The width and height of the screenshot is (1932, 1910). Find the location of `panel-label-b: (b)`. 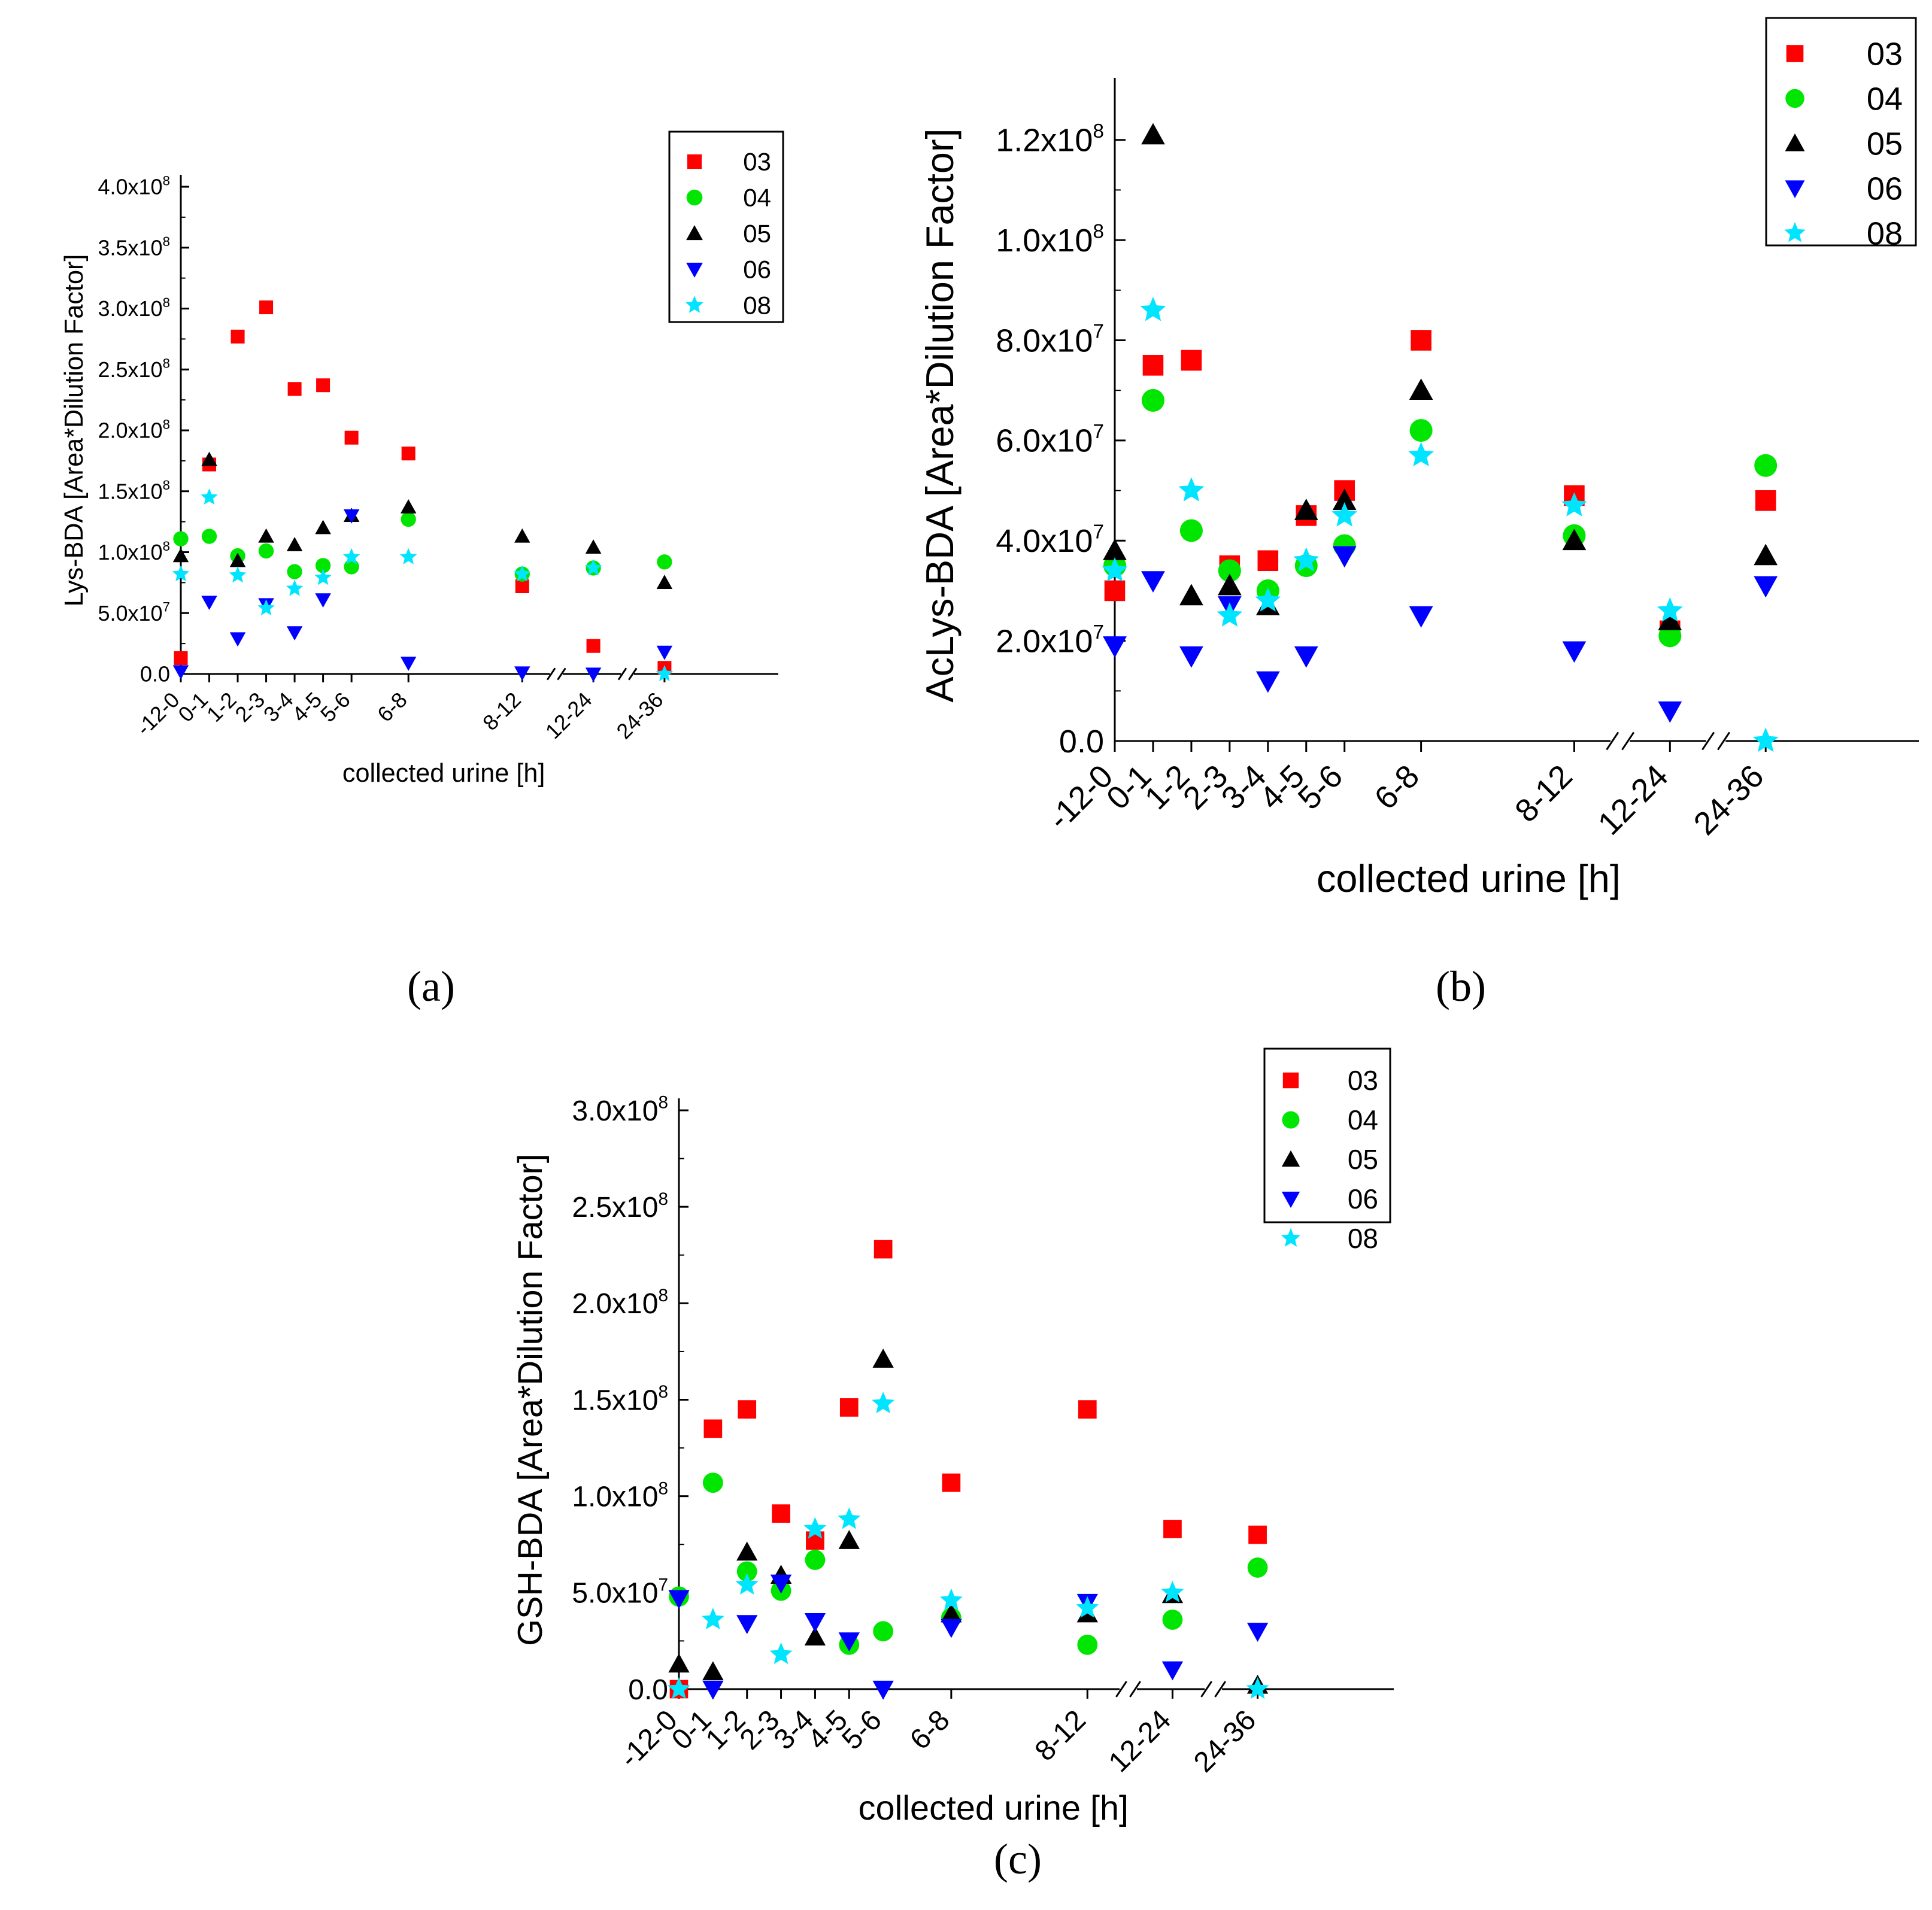

panel-label-b: (b) is located at coordinates (1461, 986).